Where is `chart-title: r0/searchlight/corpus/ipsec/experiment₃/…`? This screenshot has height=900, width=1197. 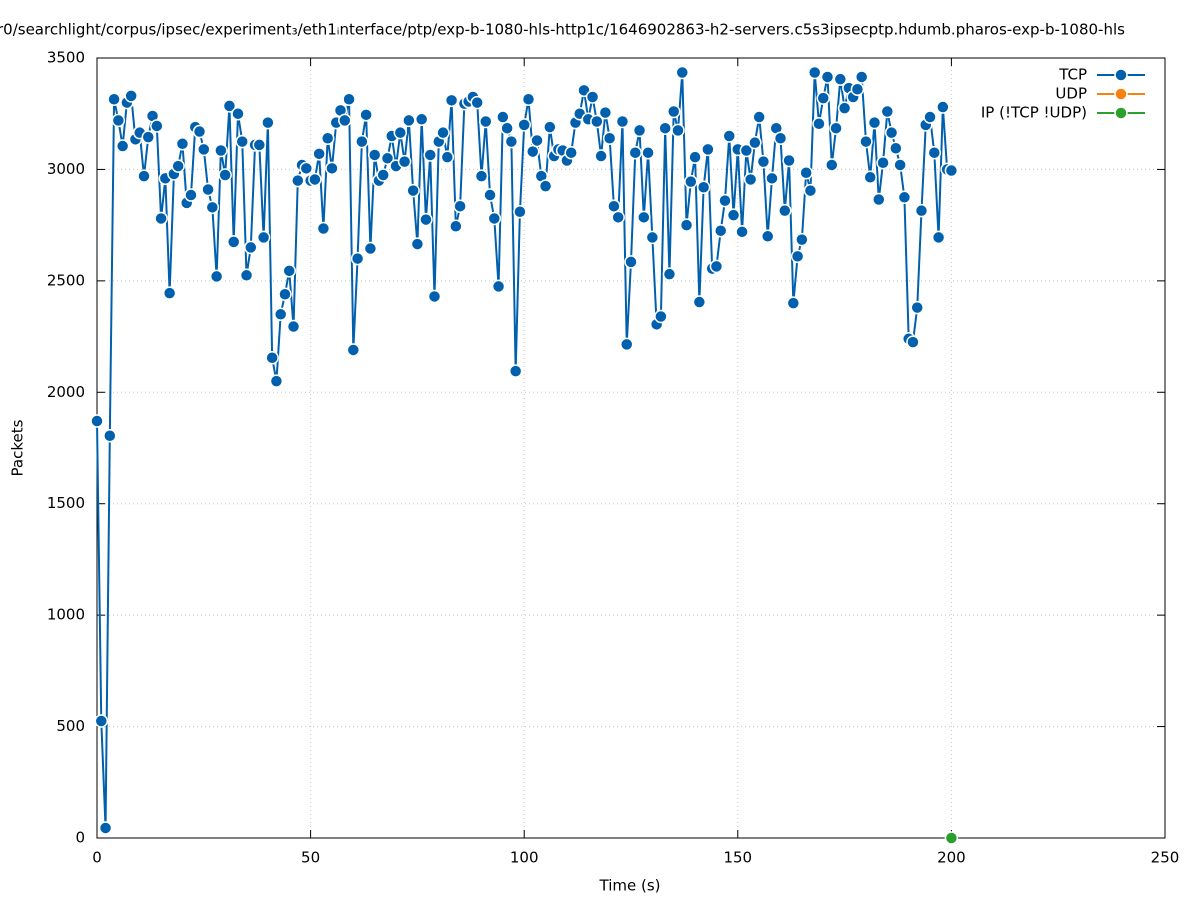
chart-title: r0/searchlight/corpus/ipsec/experiment₃/… is located at coordinates (562, 30).